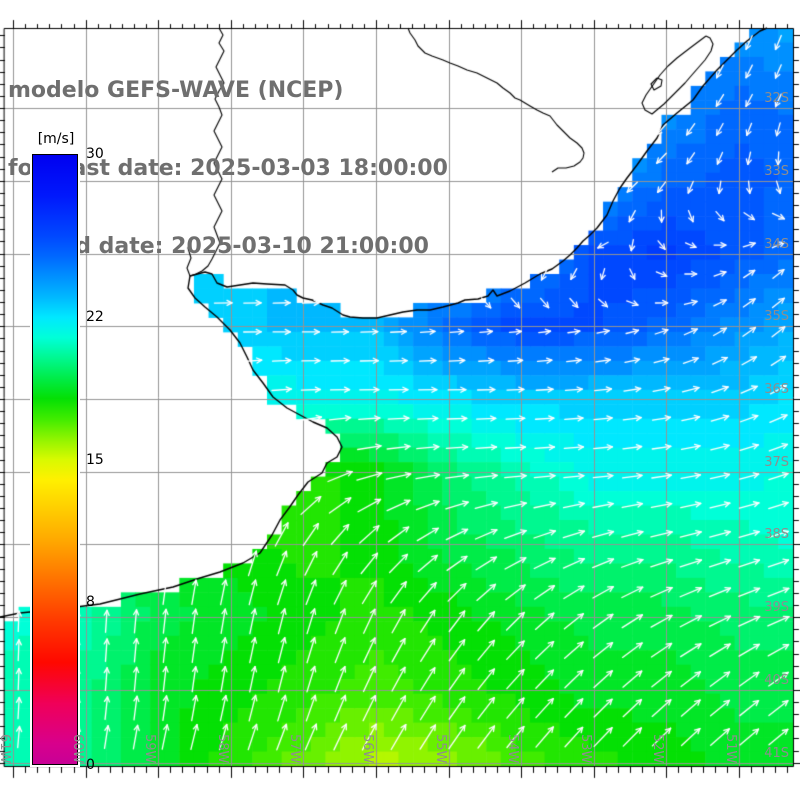 The image size is (800, 800). Describe the element at coordinates (776, 608) in the screenshot. I see `lat-label: 39S` at that location.